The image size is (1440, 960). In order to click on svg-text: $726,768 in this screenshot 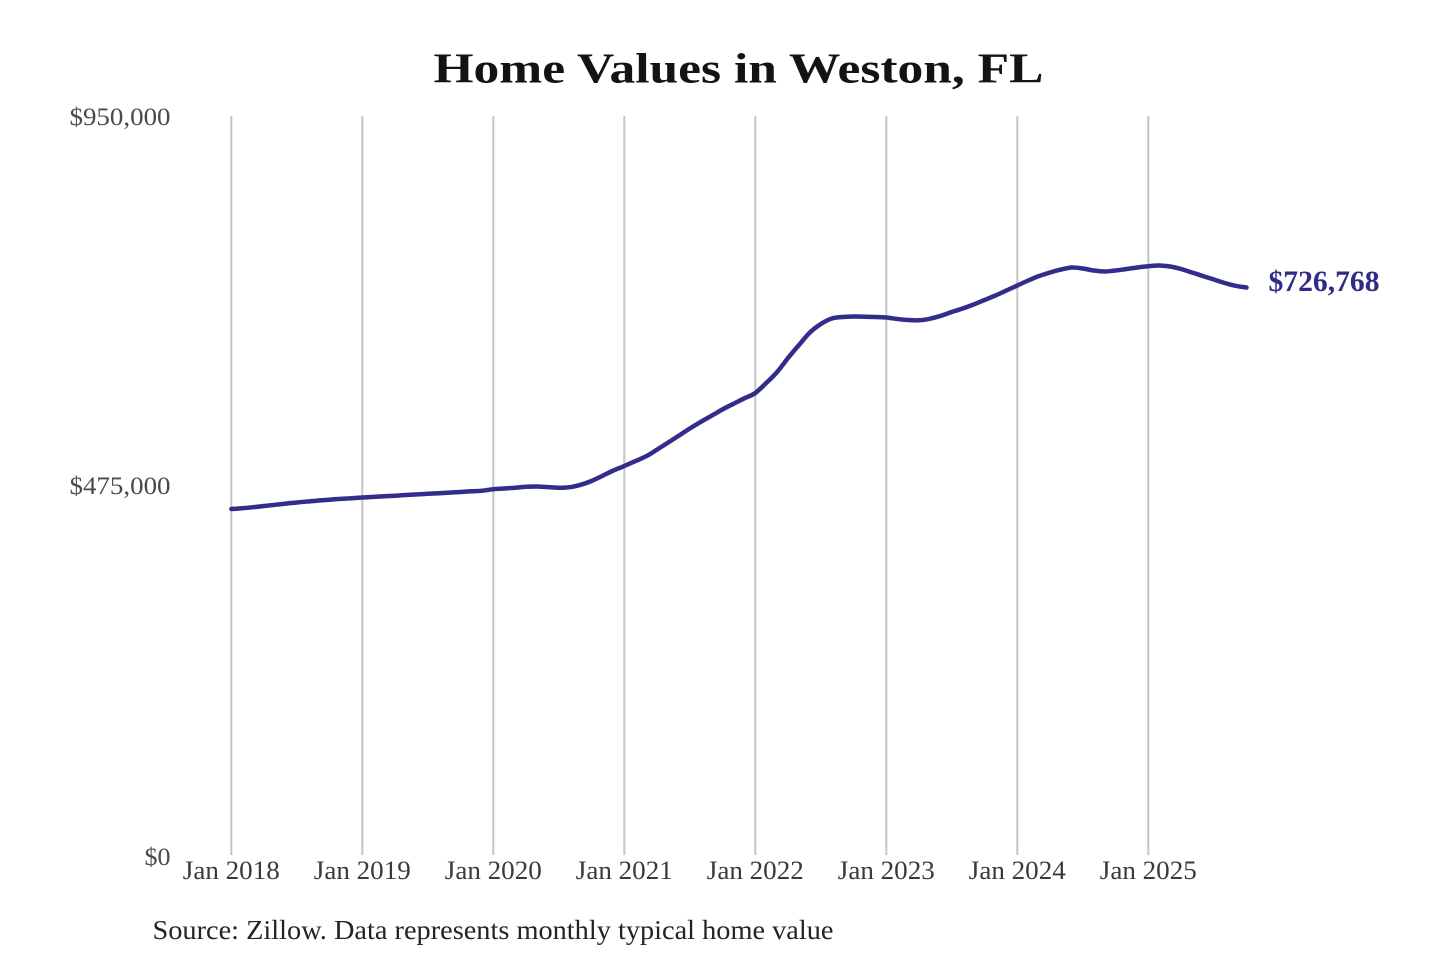, I will do `click(1324, 281)`.